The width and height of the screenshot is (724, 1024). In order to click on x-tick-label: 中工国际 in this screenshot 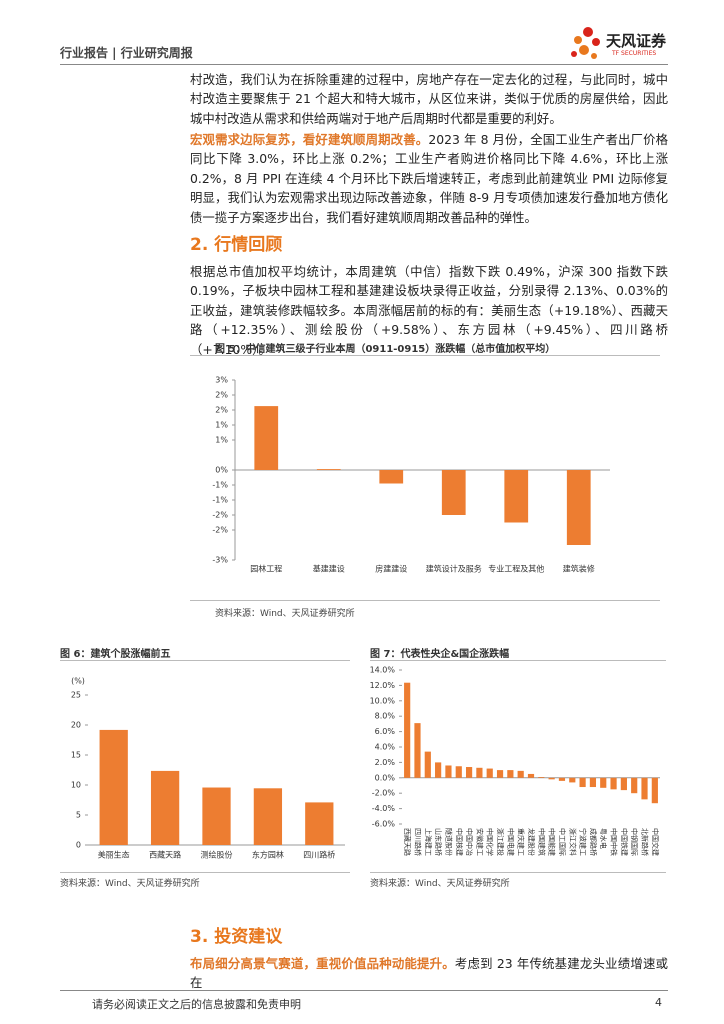, I will do `click(562, 842)`.